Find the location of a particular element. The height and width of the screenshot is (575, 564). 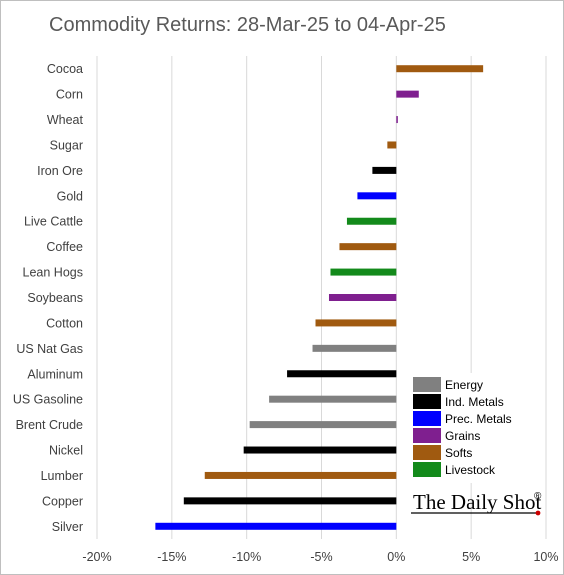

bar-aluminum is located at coordinates (342, 374).